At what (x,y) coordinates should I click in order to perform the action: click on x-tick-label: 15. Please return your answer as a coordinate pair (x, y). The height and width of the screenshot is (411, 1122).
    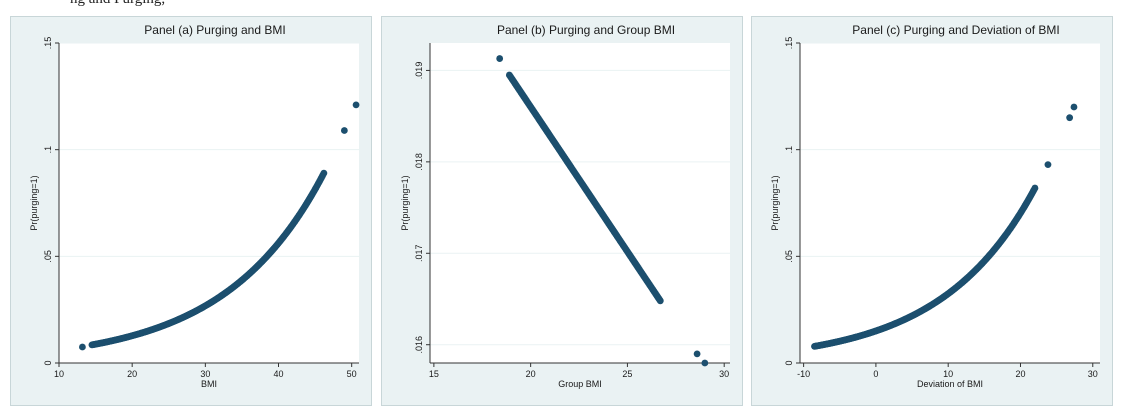
    Looking at the image, I should click on (434, 374).